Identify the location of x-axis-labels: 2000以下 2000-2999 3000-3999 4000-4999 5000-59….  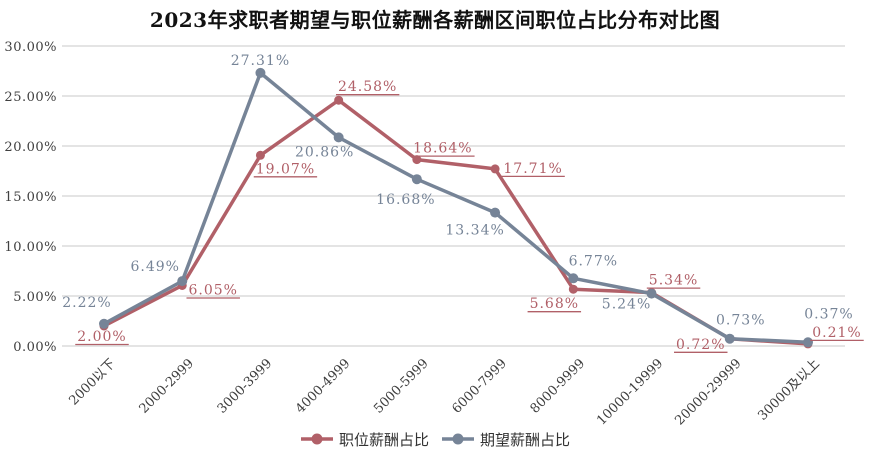
(444, 391).